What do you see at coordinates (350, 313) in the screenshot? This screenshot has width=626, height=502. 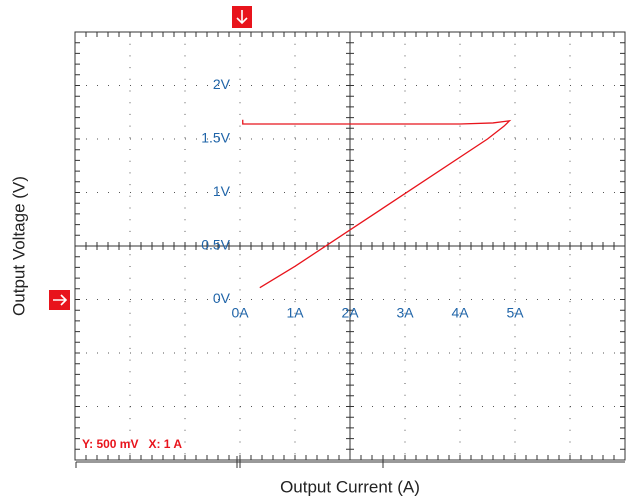 I see `x-tick-label: 2A` at bounding box center [350, 313].